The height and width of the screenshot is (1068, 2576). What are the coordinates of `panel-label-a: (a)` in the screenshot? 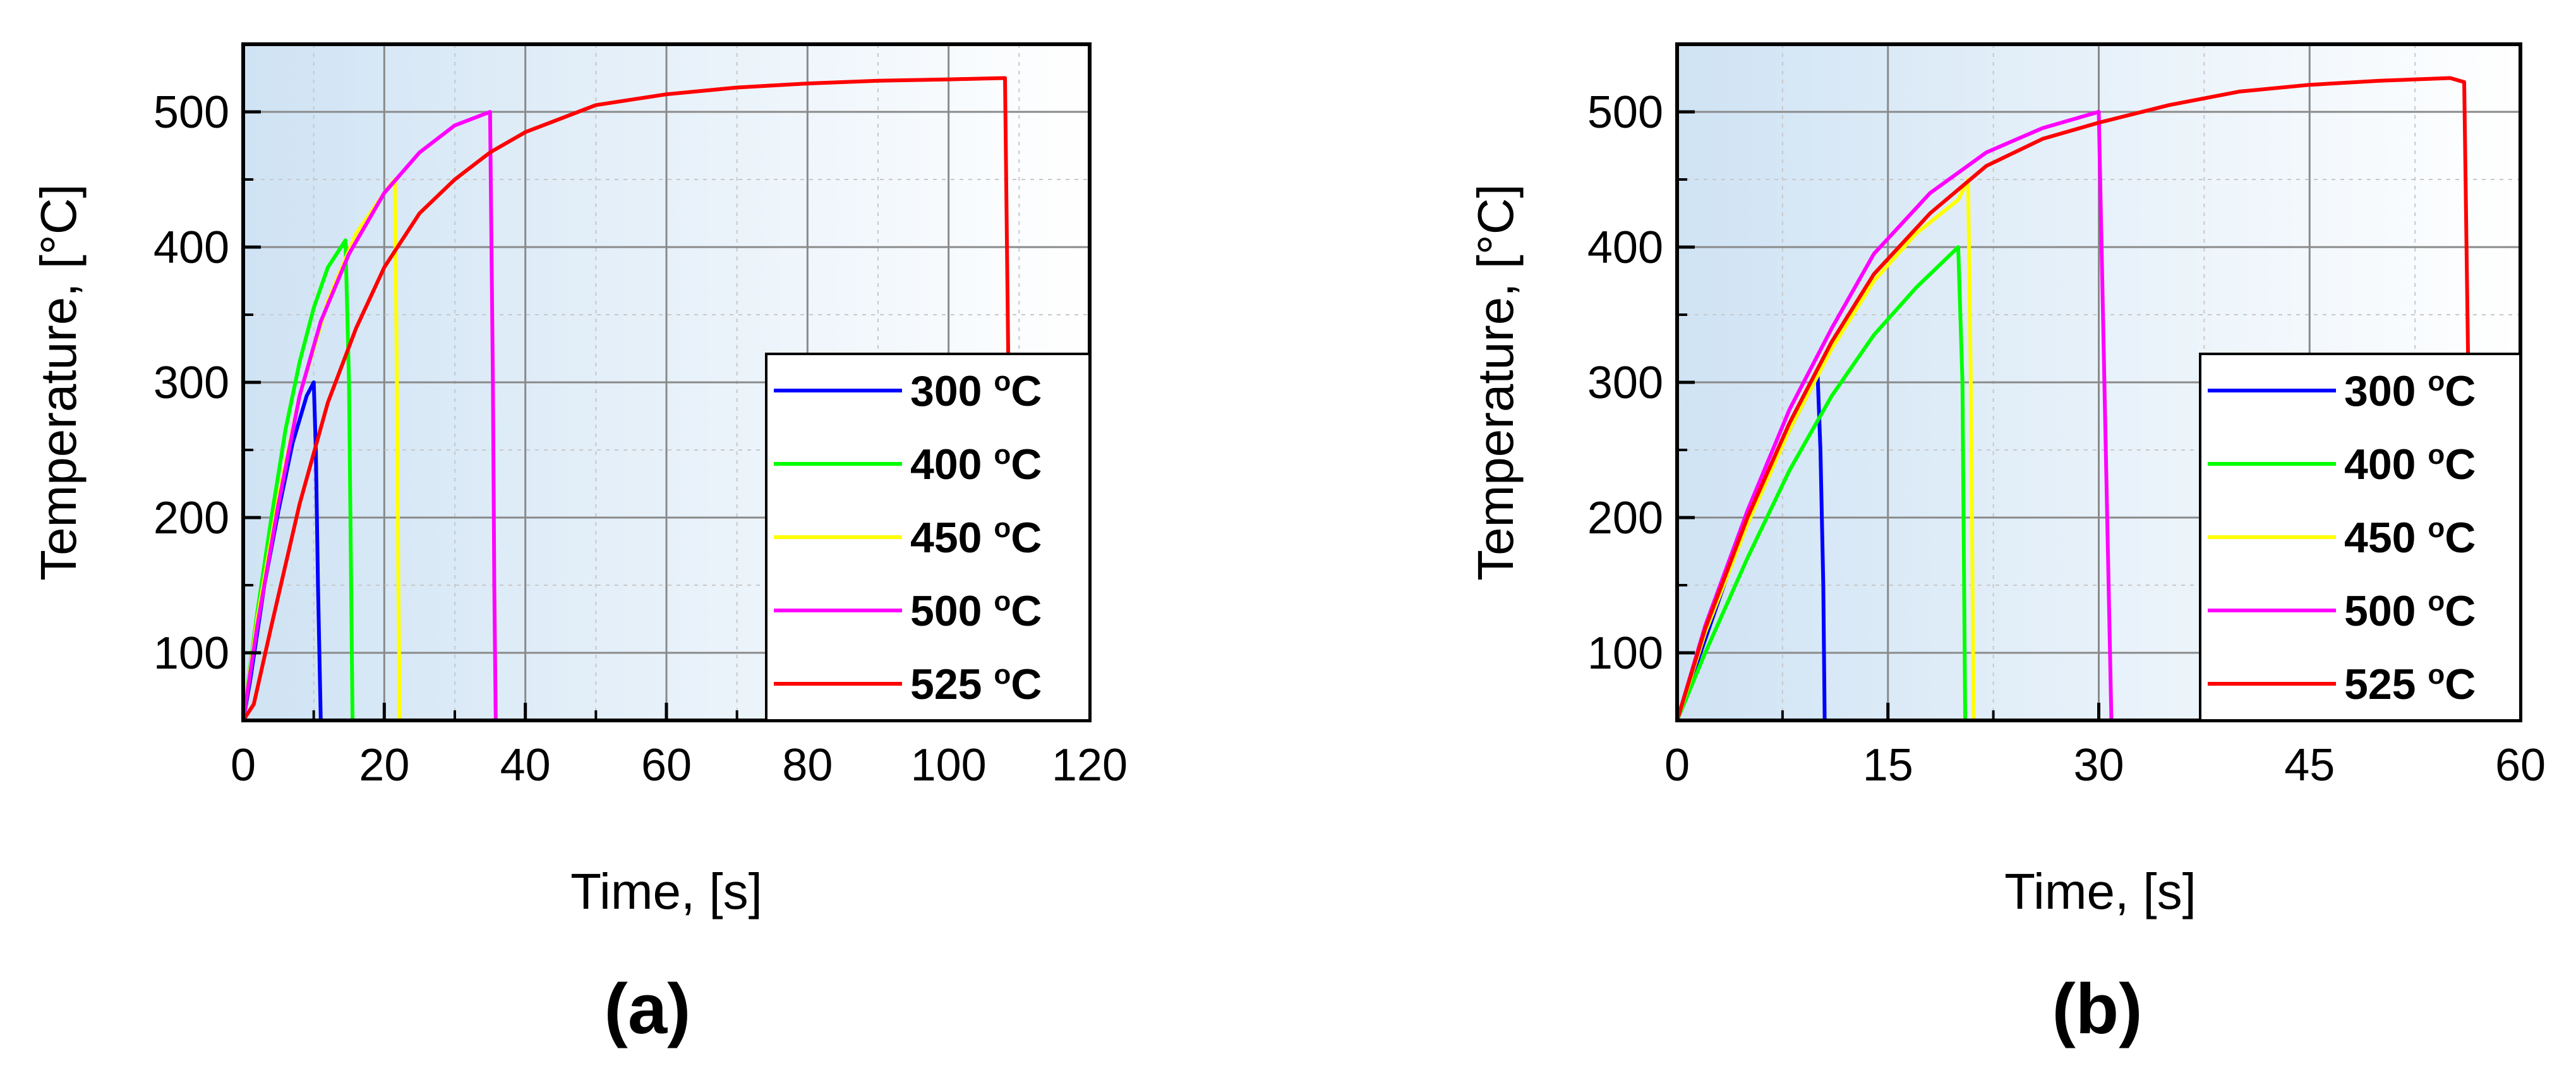 It's located at (648, 1008).